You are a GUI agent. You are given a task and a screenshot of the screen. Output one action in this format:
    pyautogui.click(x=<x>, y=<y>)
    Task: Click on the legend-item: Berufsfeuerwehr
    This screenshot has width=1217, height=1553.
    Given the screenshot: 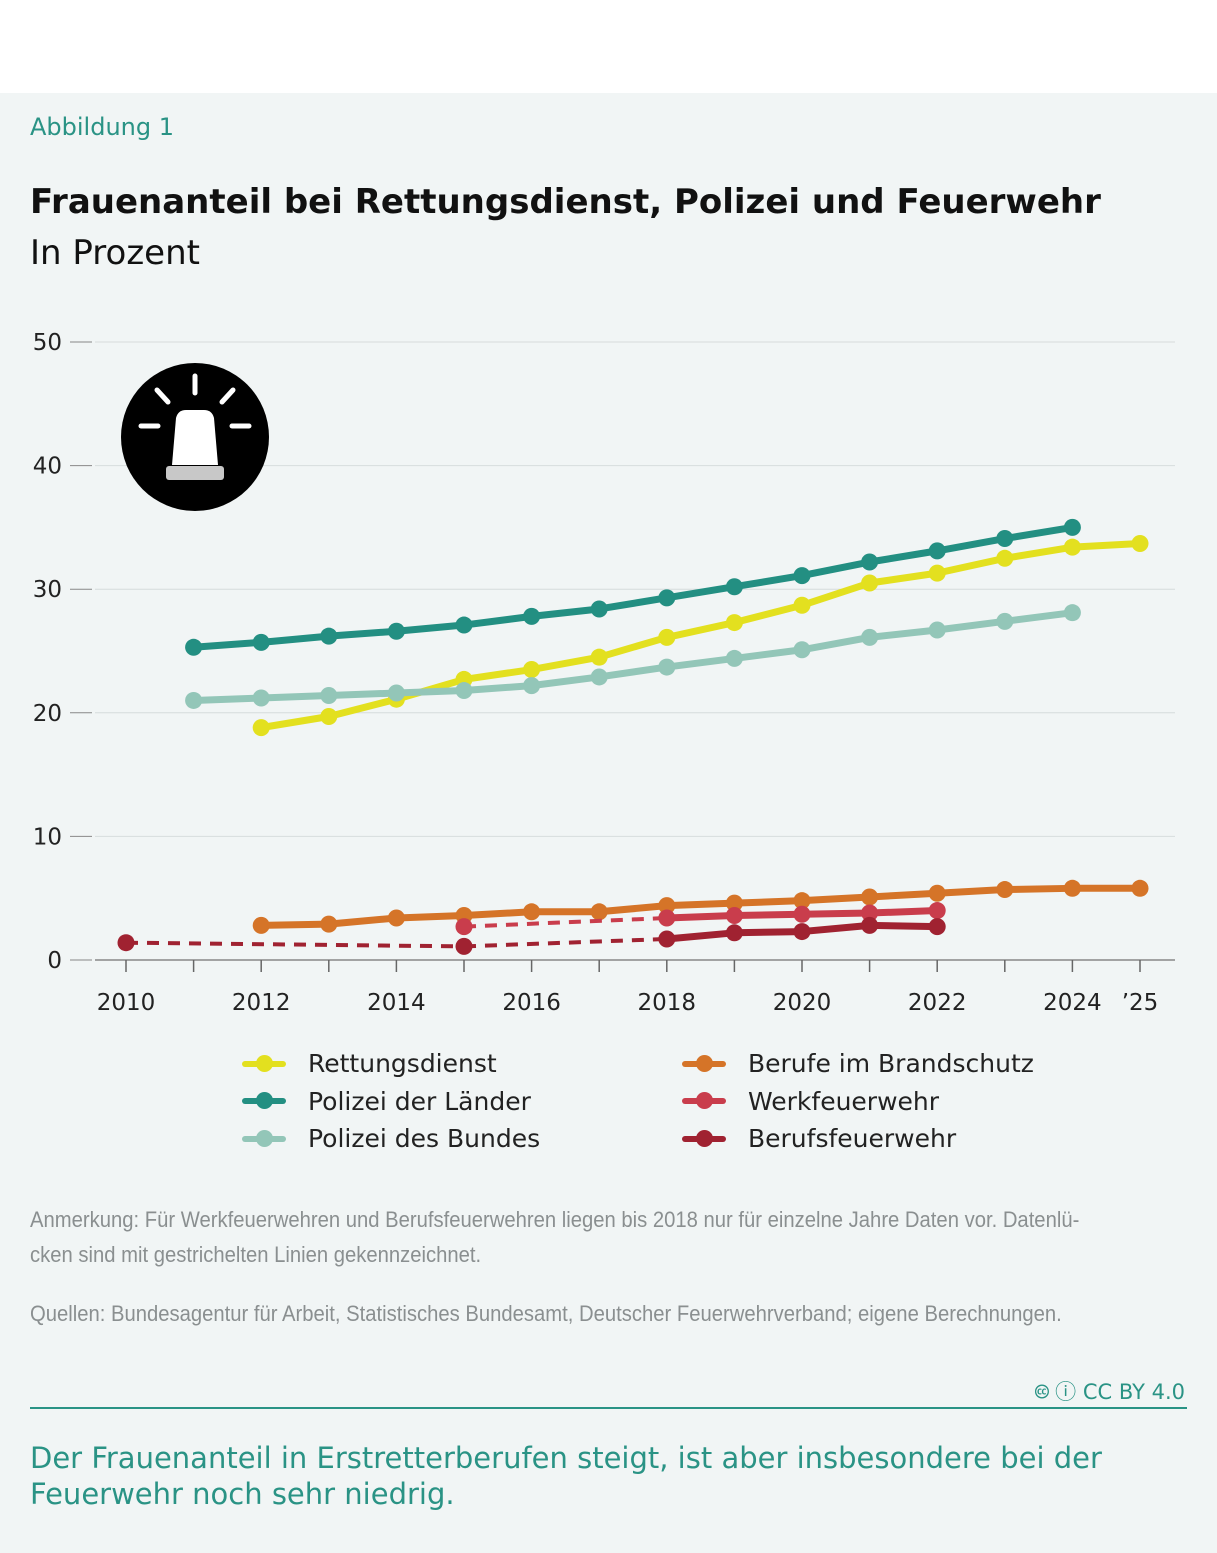 What is the action you would take?
    pyautogui.click(x=858, y=1139)
    